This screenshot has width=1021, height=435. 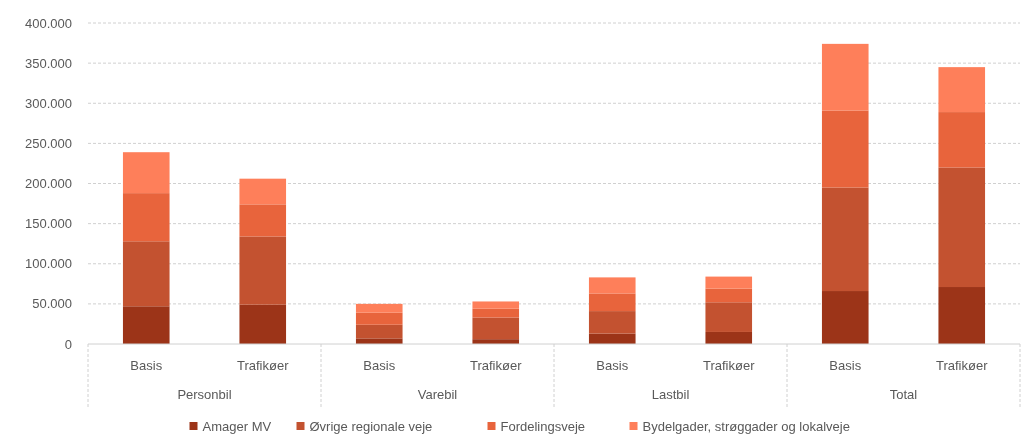 I want to click on y-tick-label: 100.000, so click(x=48, y=264).